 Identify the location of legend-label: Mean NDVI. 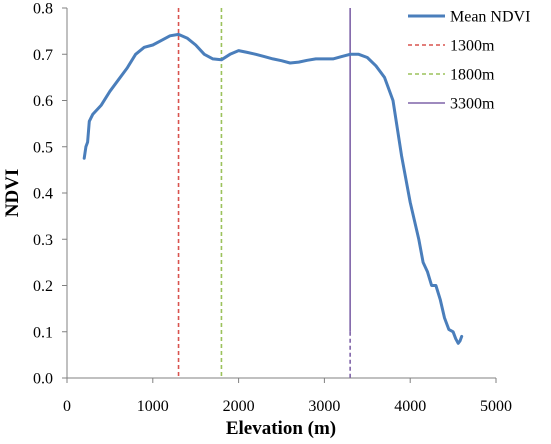
(490, 17).